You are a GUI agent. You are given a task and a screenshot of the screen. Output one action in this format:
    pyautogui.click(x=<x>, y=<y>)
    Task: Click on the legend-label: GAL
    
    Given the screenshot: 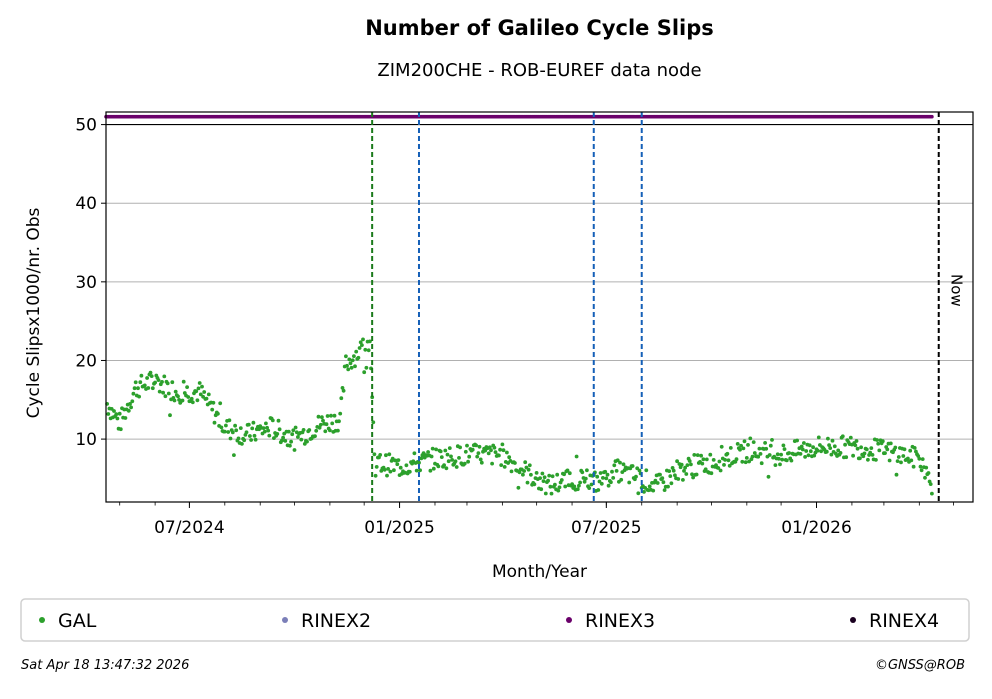 What is the action you would take?
    pyautogui.click(x=77, y=621)
    